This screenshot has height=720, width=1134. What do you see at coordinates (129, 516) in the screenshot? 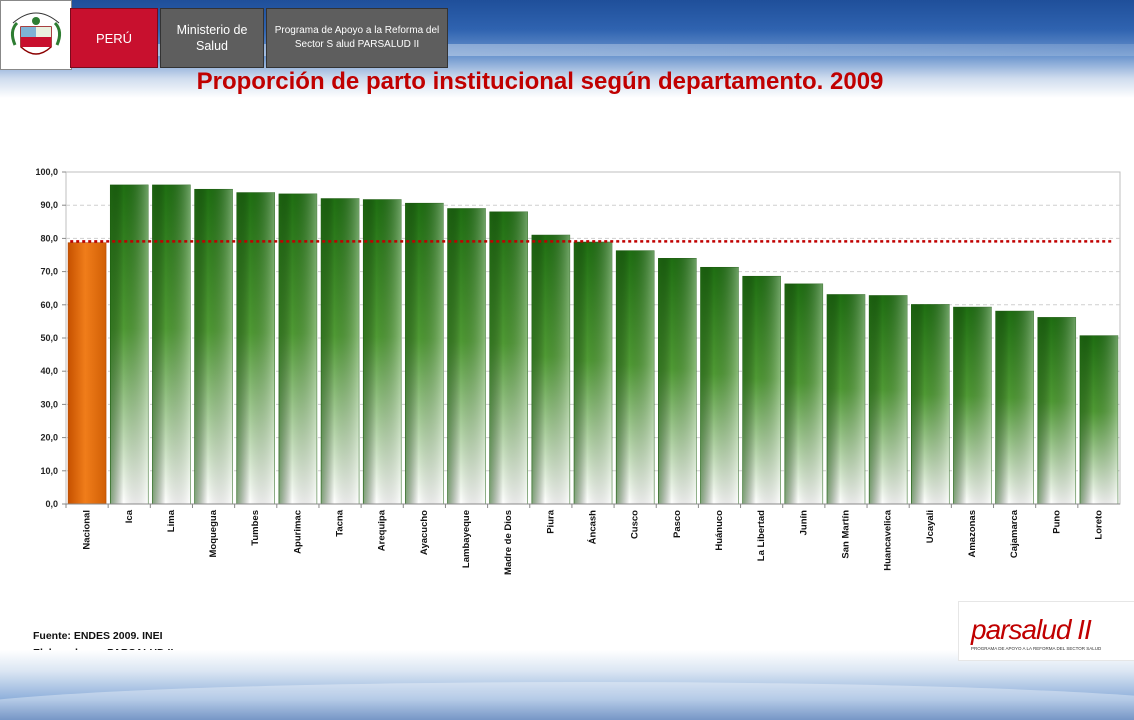
I see `x-category-label: Ica` at bounding box center [129, 516].